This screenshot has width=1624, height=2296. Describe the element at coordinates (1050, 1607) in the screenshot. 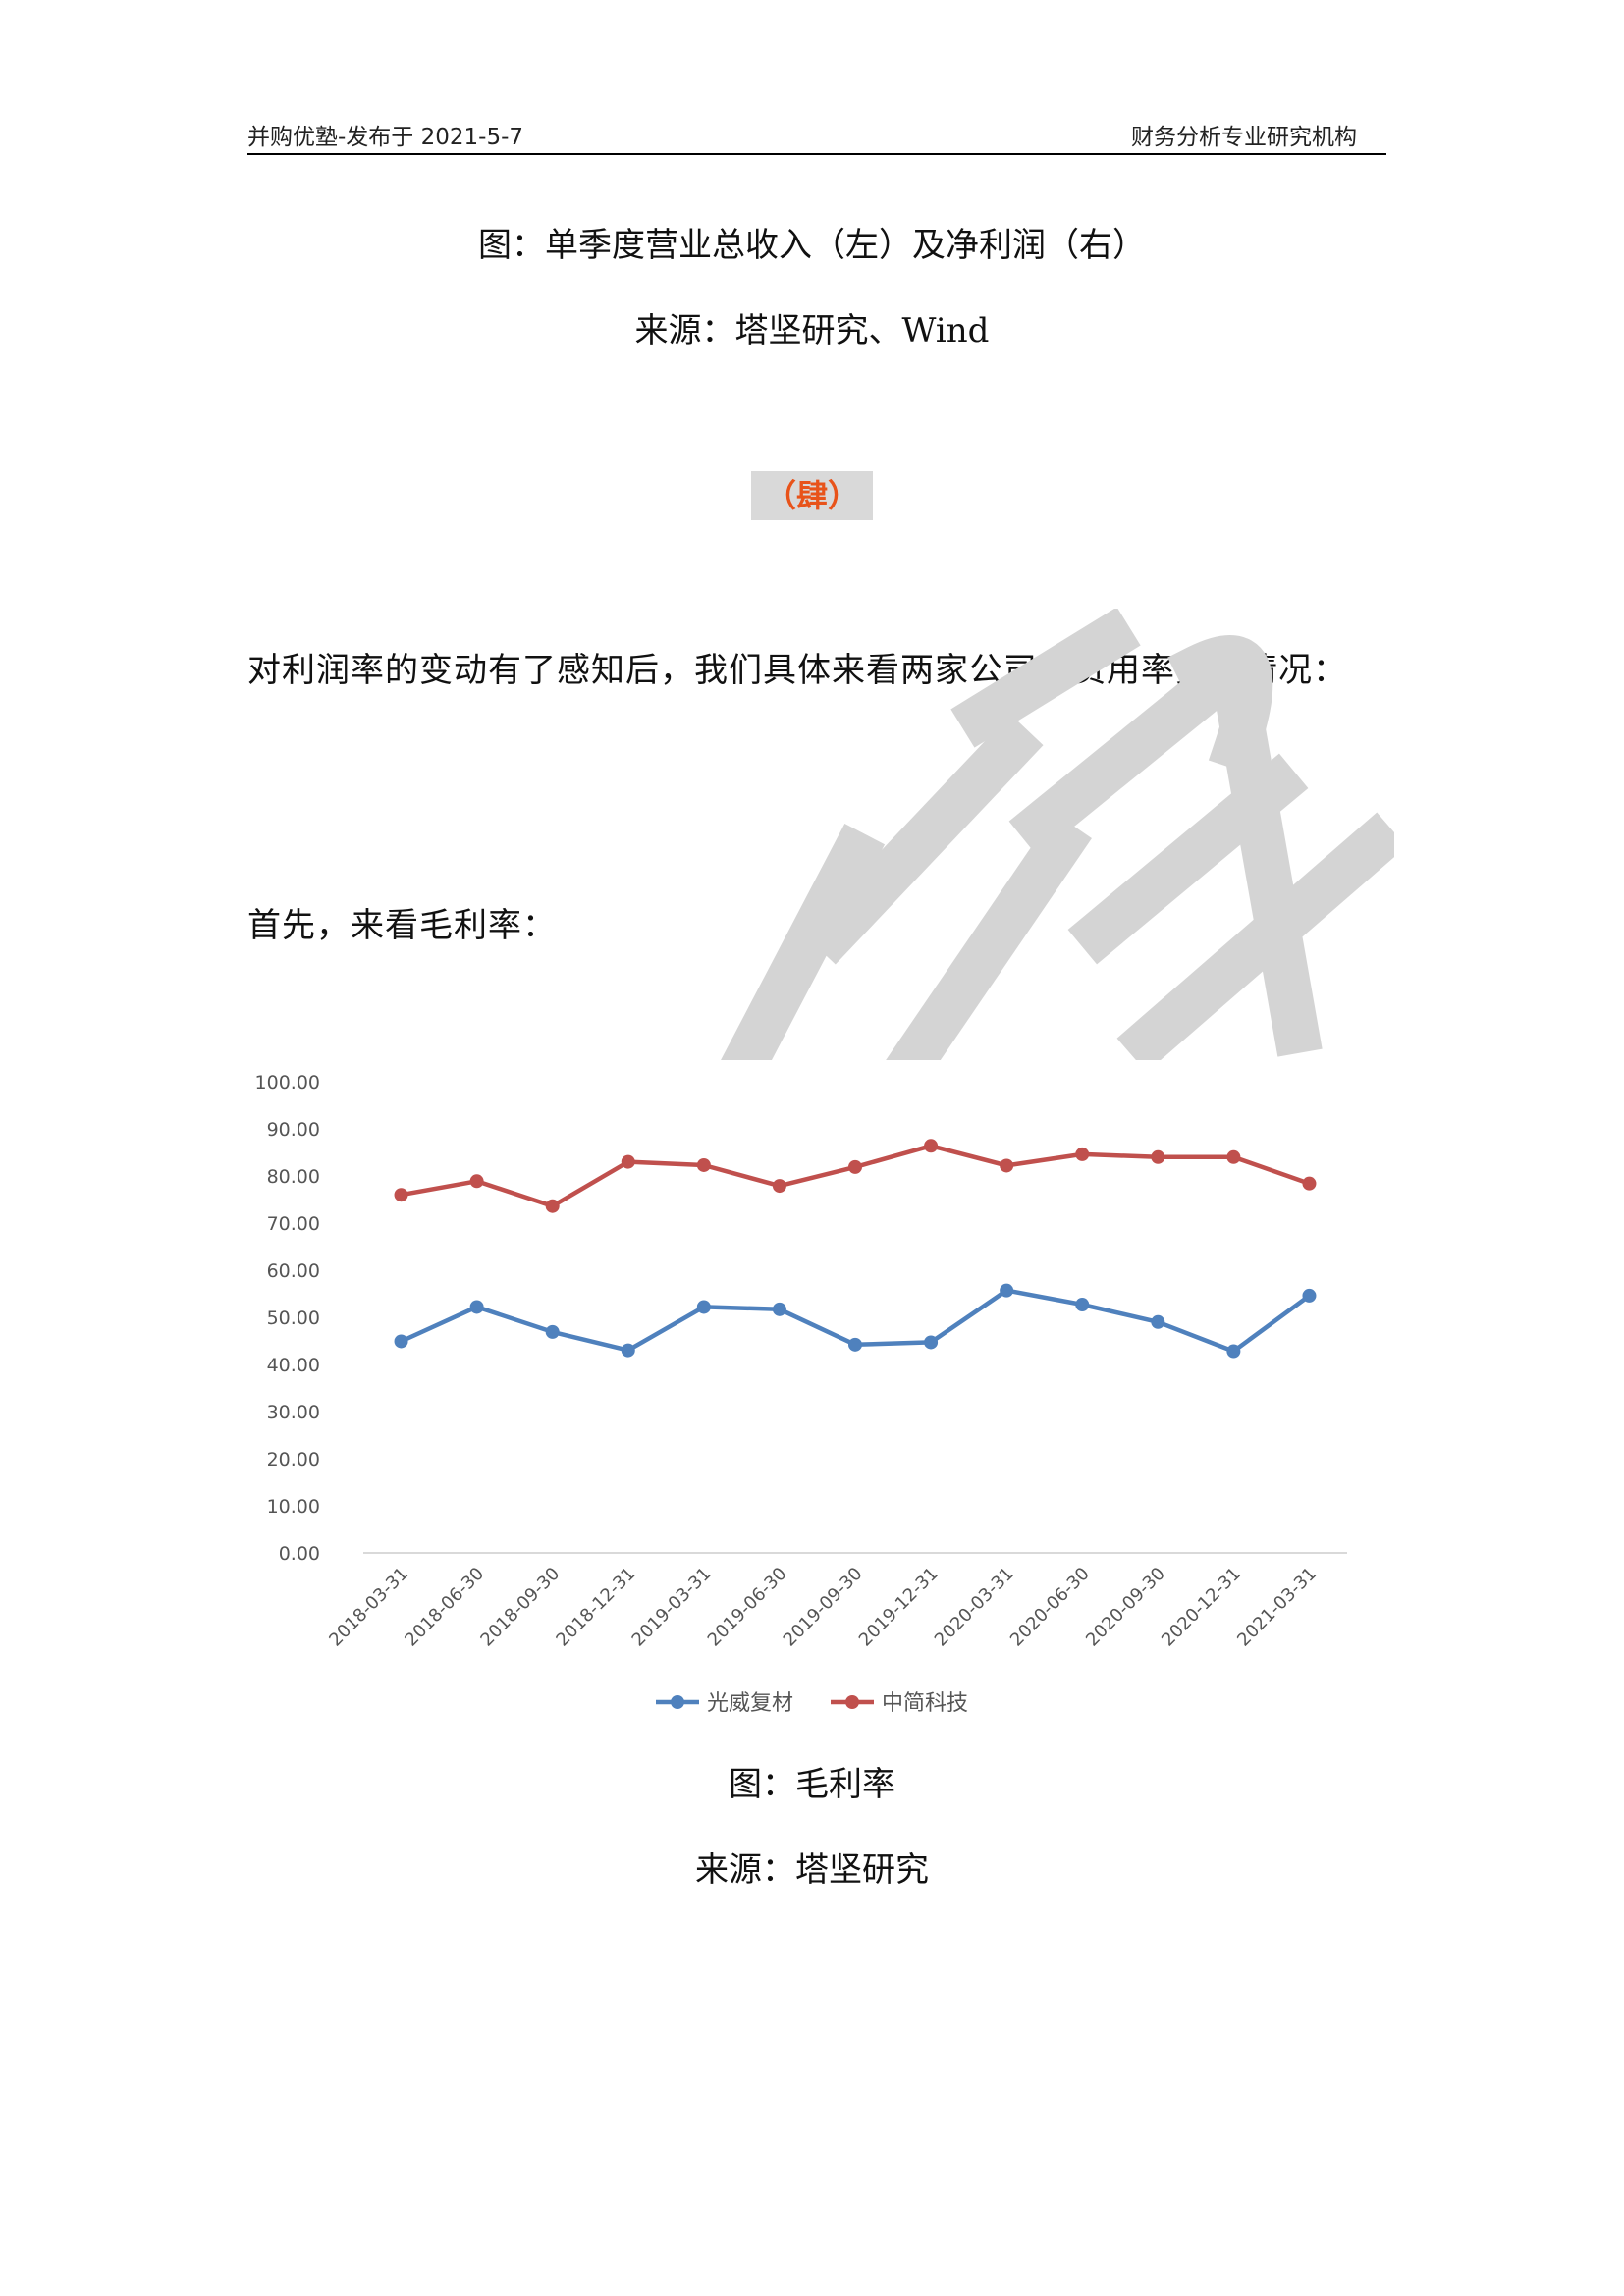

I see `x-tick-label: 2020-06-30` at that location.